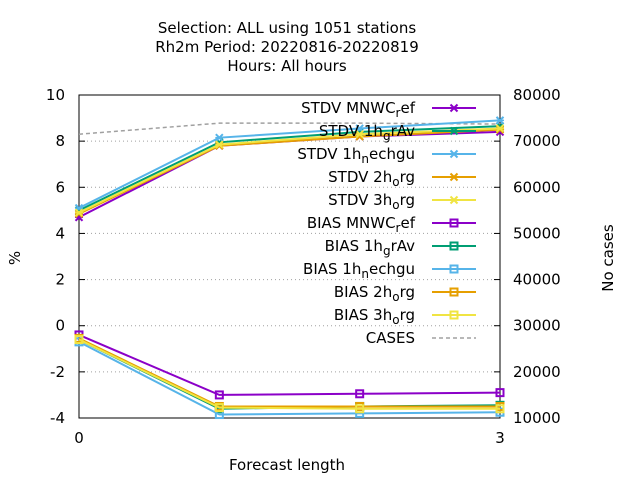 This screenshot has width=640, height=480. I want to click on legend-label-main: CASES, so click(390, 338).